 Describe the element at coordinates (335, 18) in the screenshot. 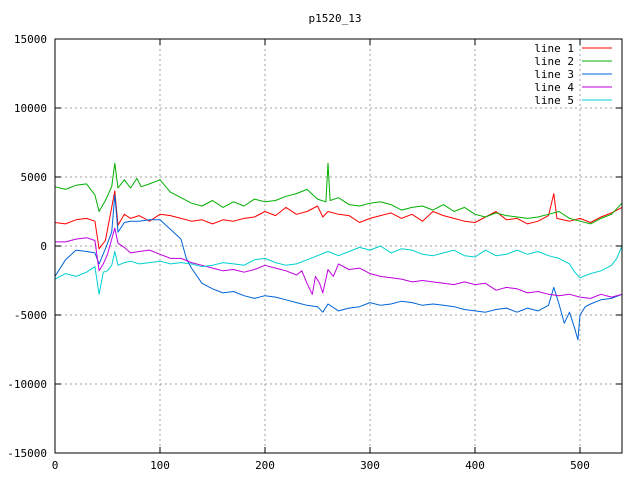

I see `chart-title: p1520_13` at that location.